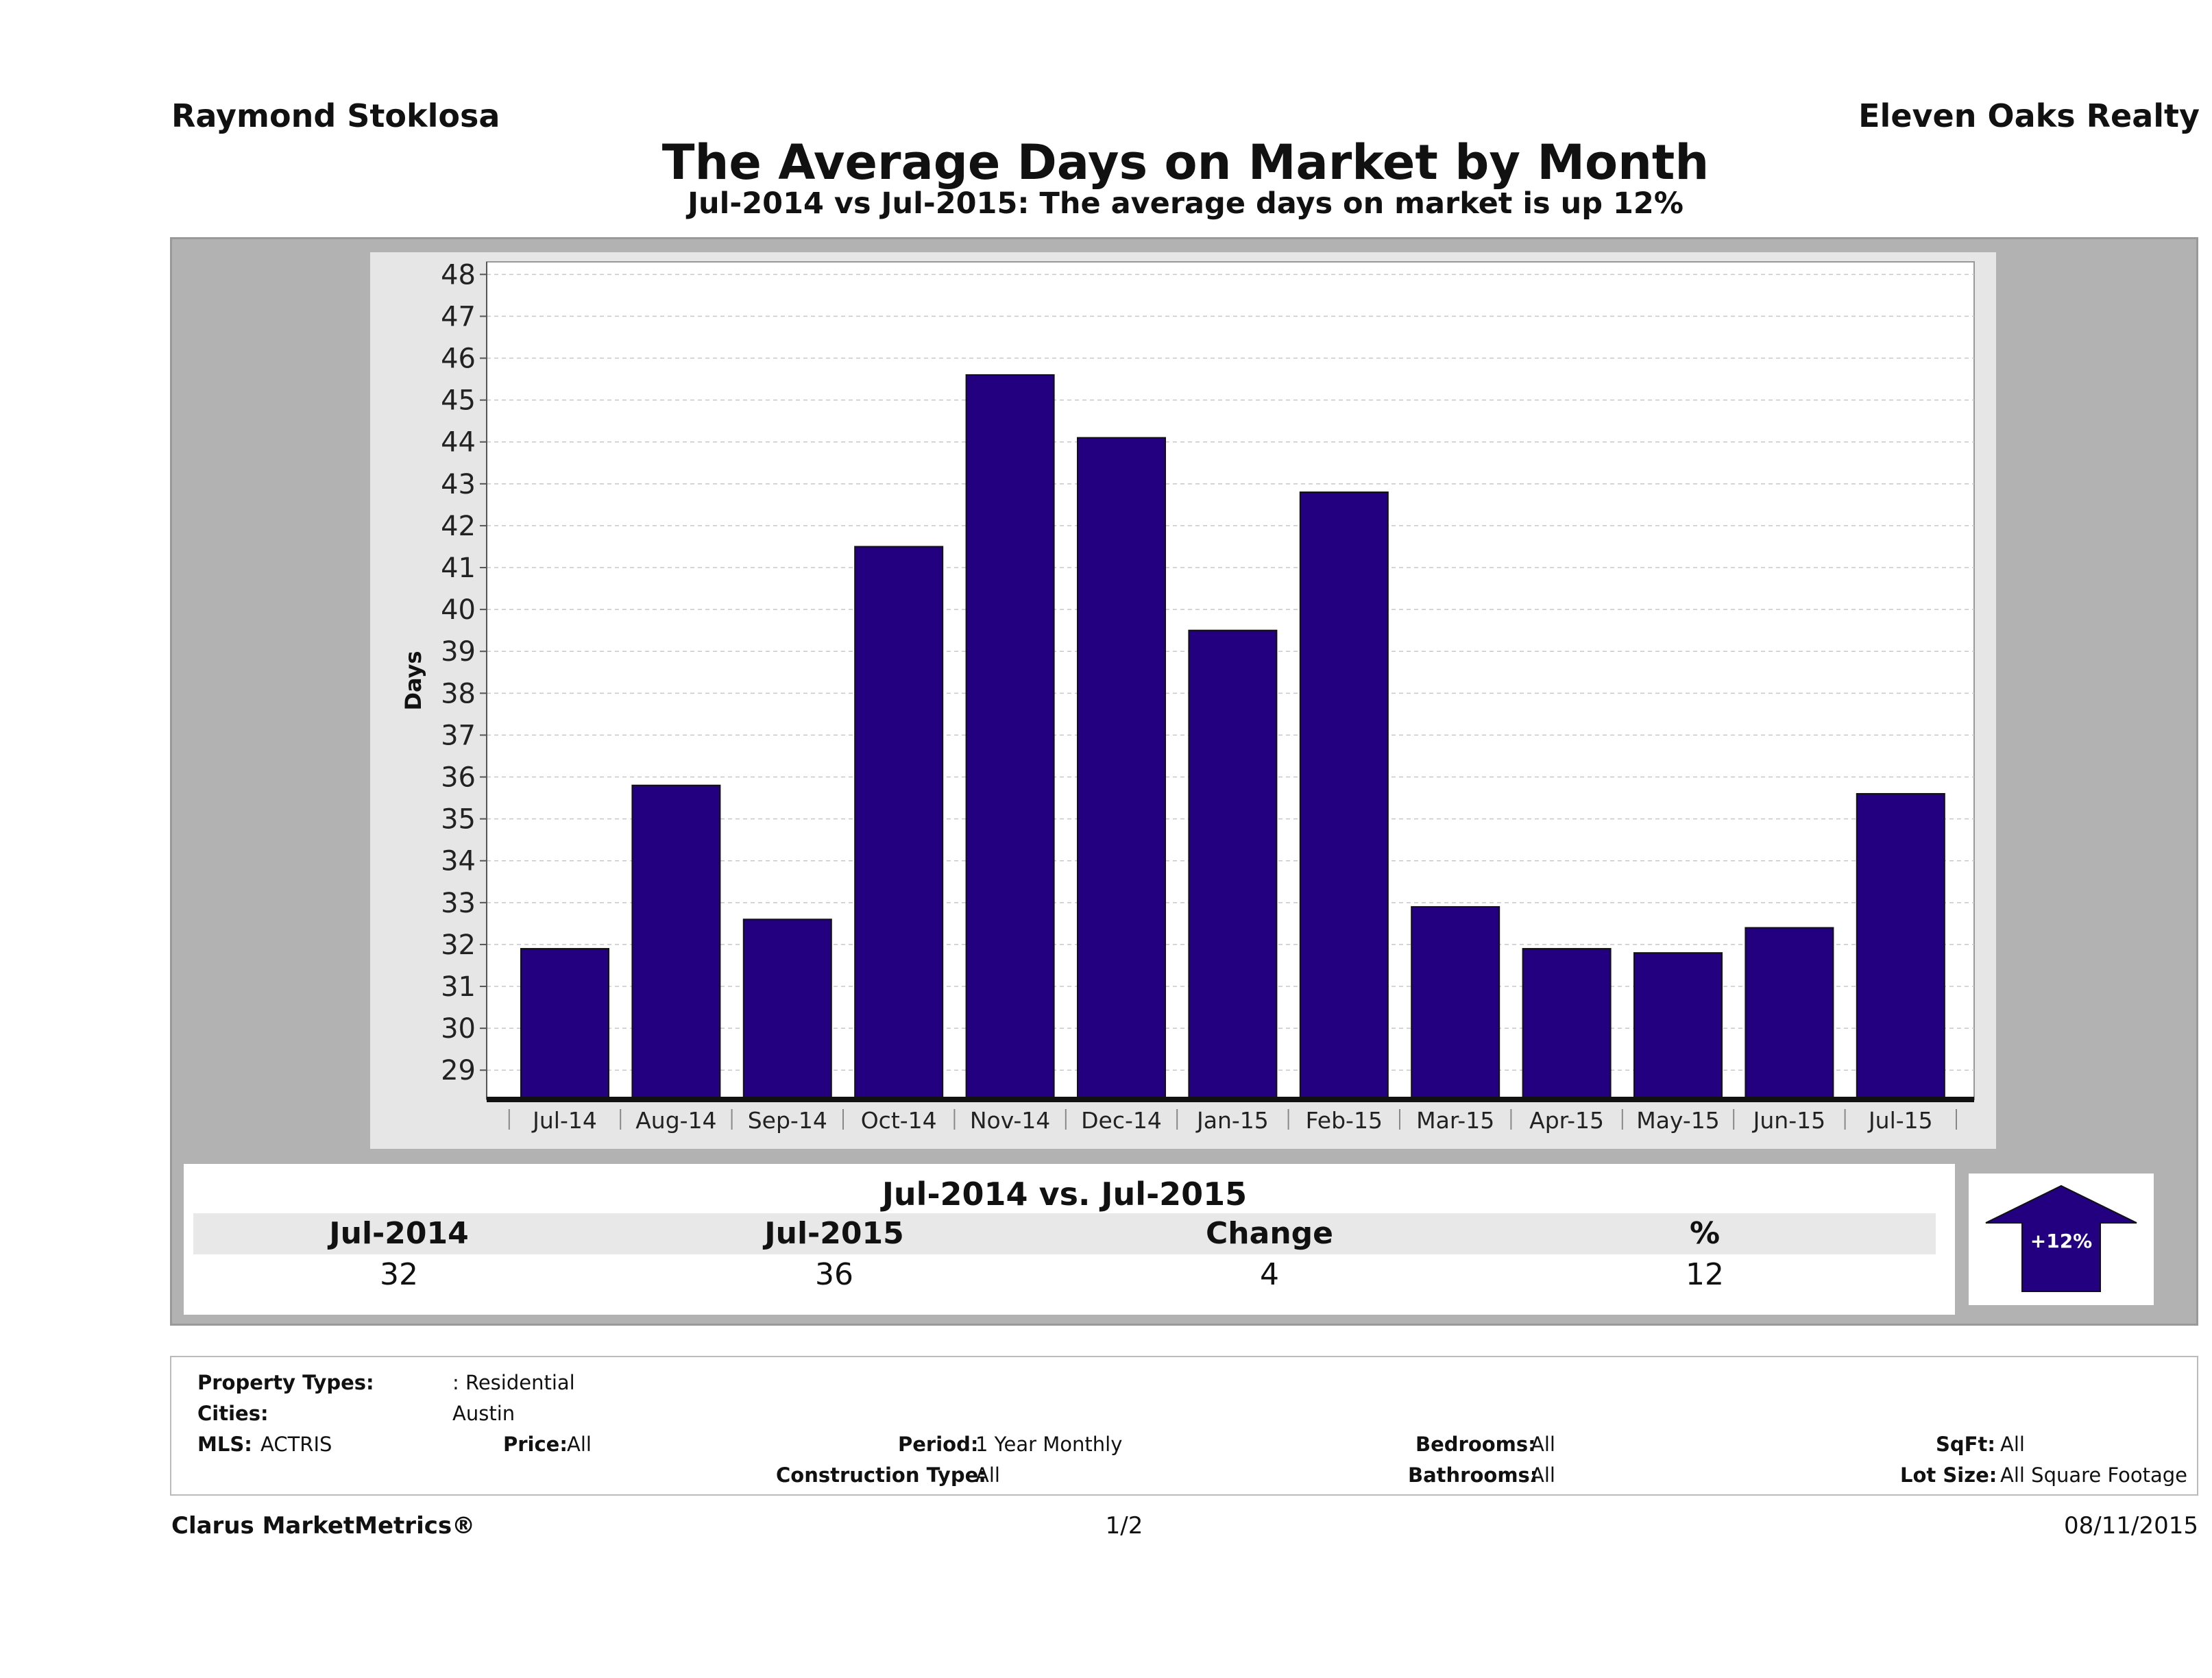 Image resolution: width=2212 pixels, height=1678 pixels. I want to click on x-tick-label: Mar-15, so click(1455, 1120).